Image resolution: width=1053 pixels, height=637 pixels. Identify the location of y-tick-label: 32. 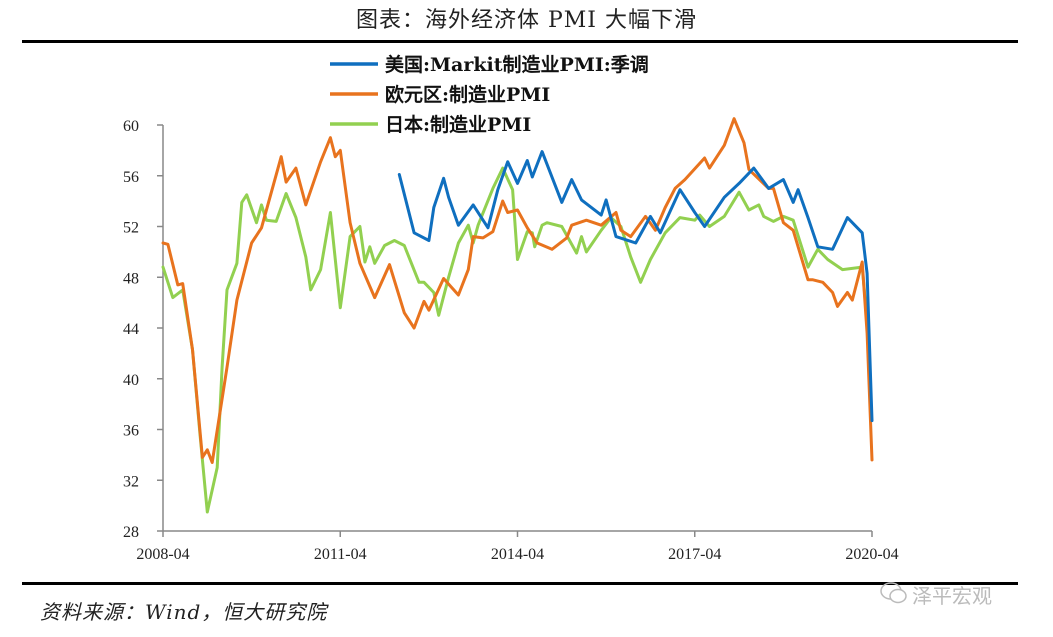
(131, 481).